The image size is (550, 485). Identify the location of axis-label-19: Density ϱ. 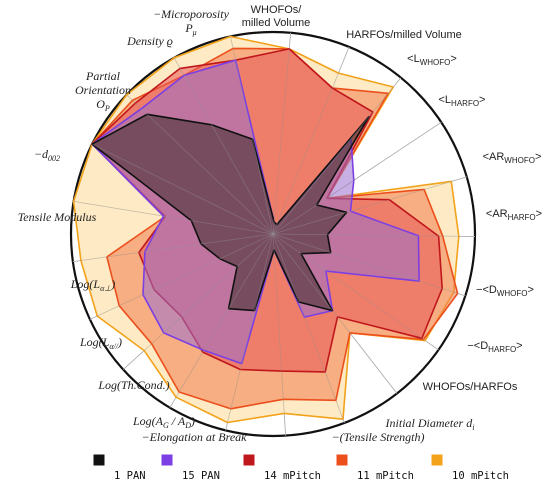
(149, 41).